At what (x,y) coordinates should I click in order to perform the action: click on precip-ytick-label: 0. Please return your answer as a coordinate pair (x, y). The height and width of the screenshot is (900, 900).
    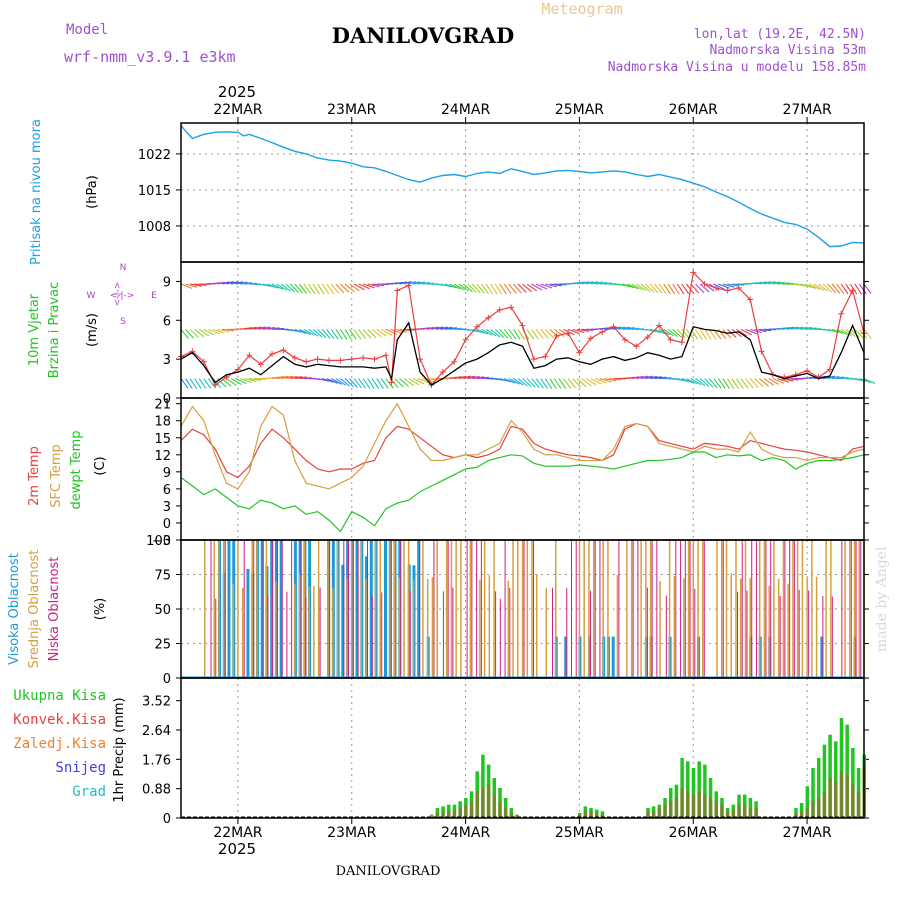
    Looking at the image, I should click on (167, 819).